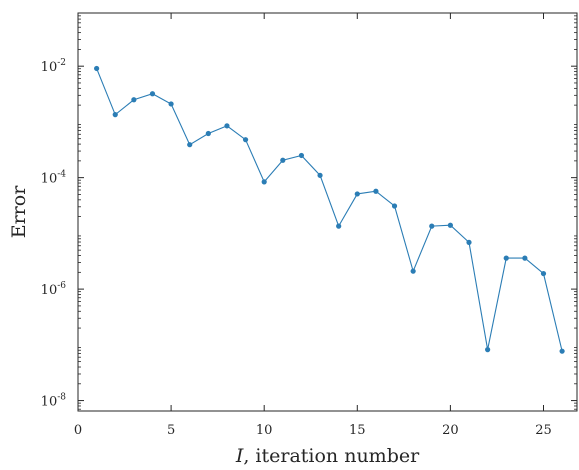 The height and width of the screenshot is (470, 579). I want to click on x-tick-label: 0, so click(78, 430).